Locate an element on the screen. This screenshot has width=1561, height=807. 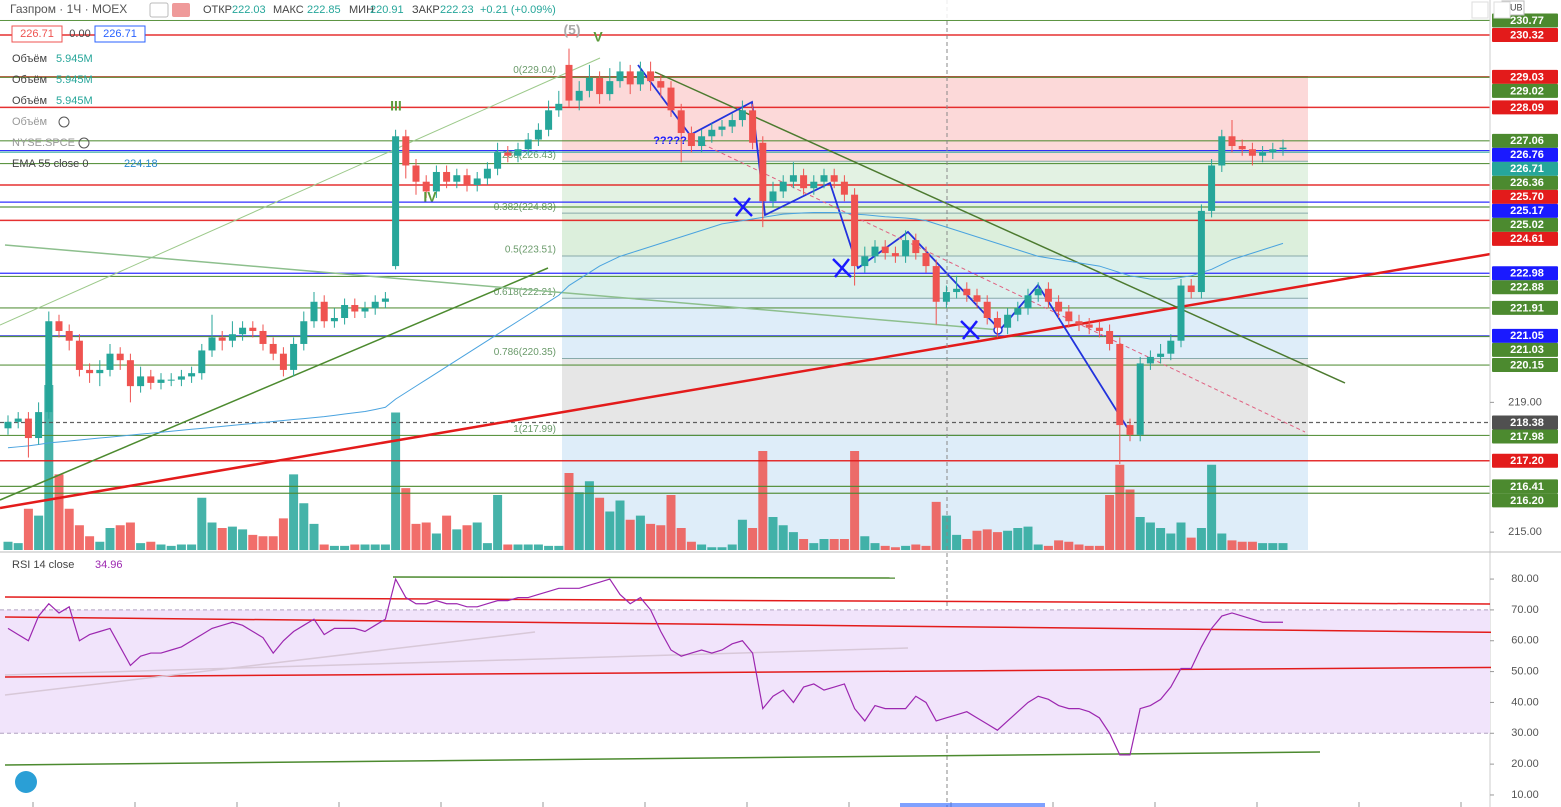
rsi-axis-bg is located at coordinates (1526, 680).